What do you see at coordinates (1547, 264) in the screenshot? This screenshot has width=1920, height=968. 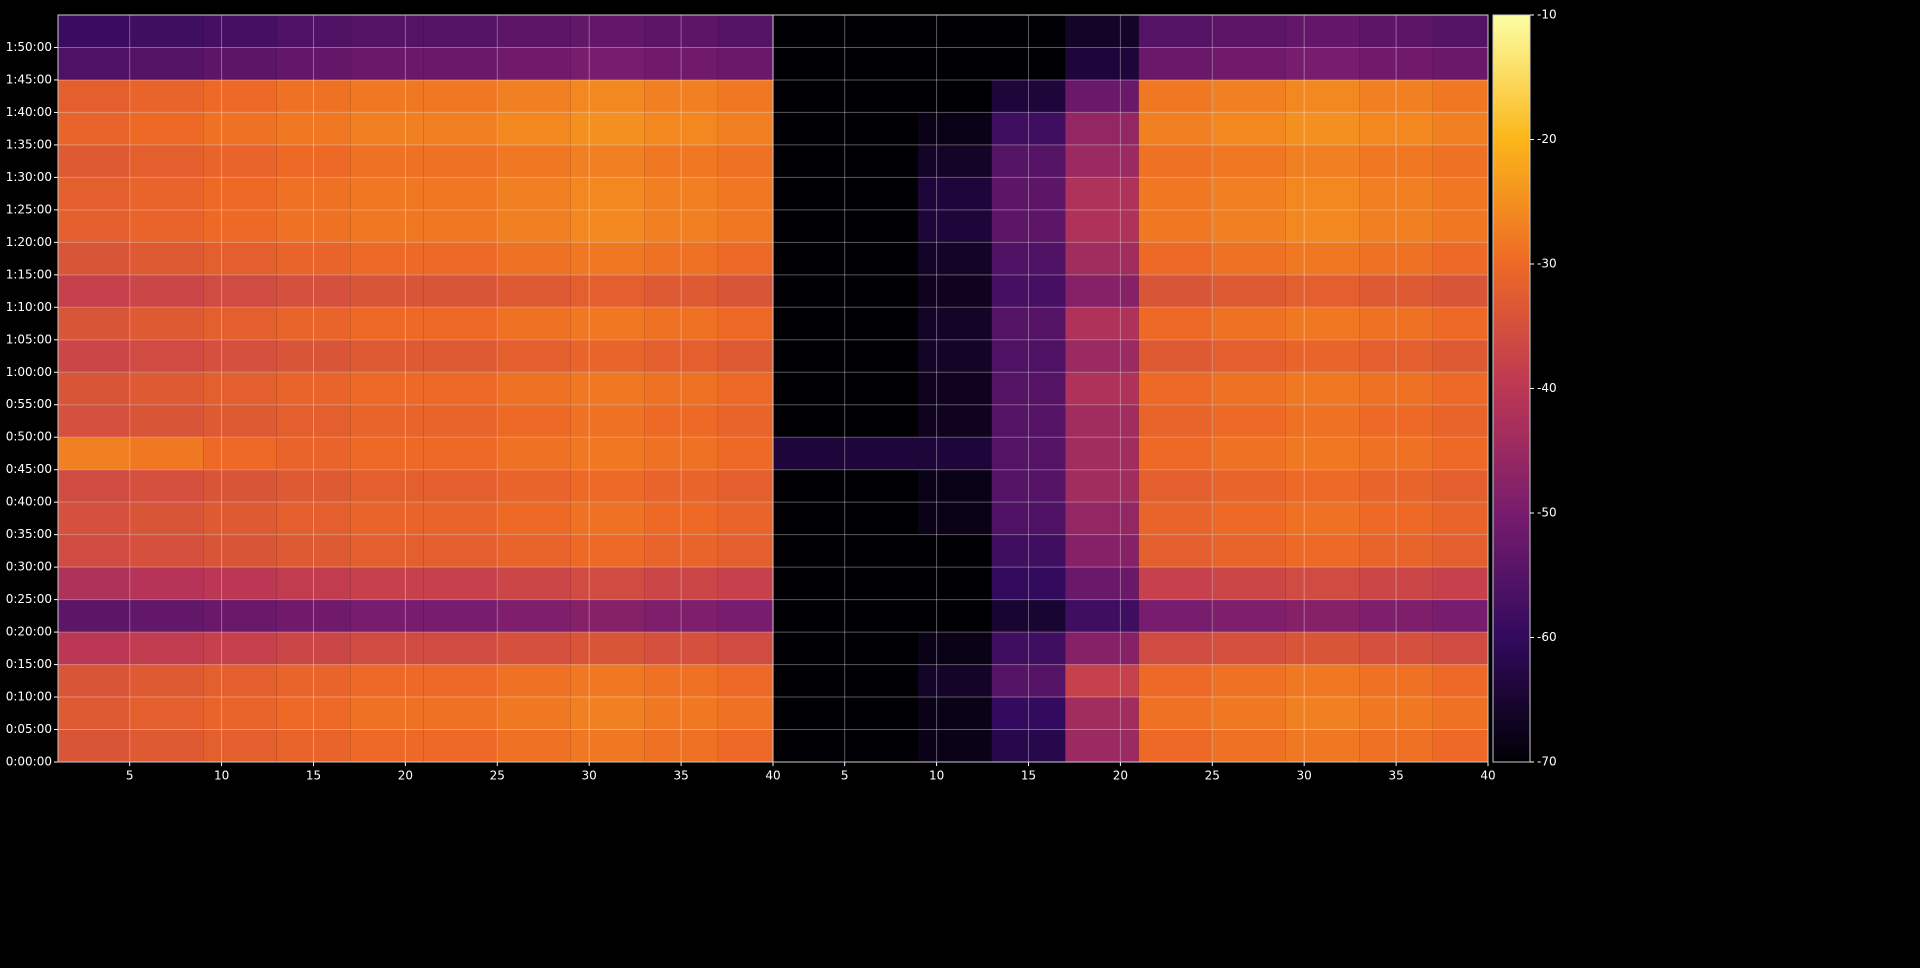 I see `colorbar-tick-label: -30` at bounding box center [1547, 264].